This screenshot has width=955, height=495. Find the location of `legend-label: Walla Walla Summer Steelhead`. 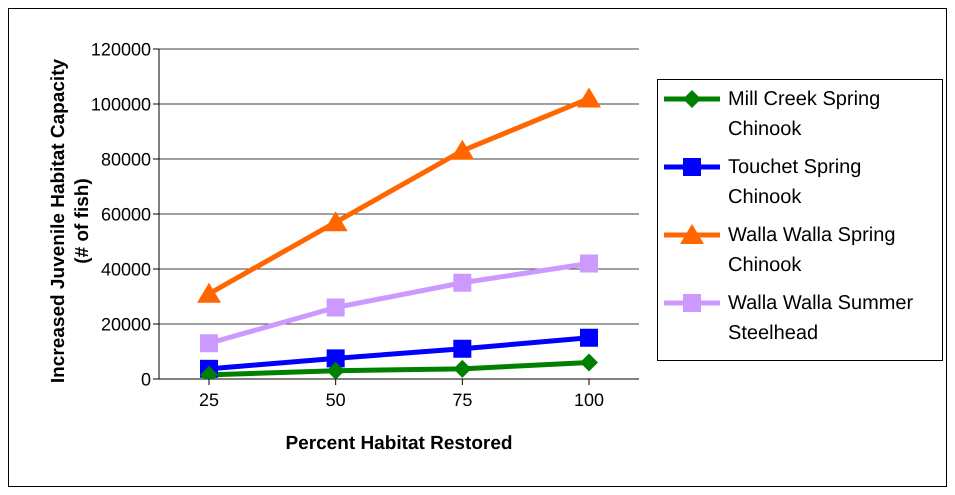

legend-label: Walla Walla Summer Steelhead is located at coordinates (821, 318).